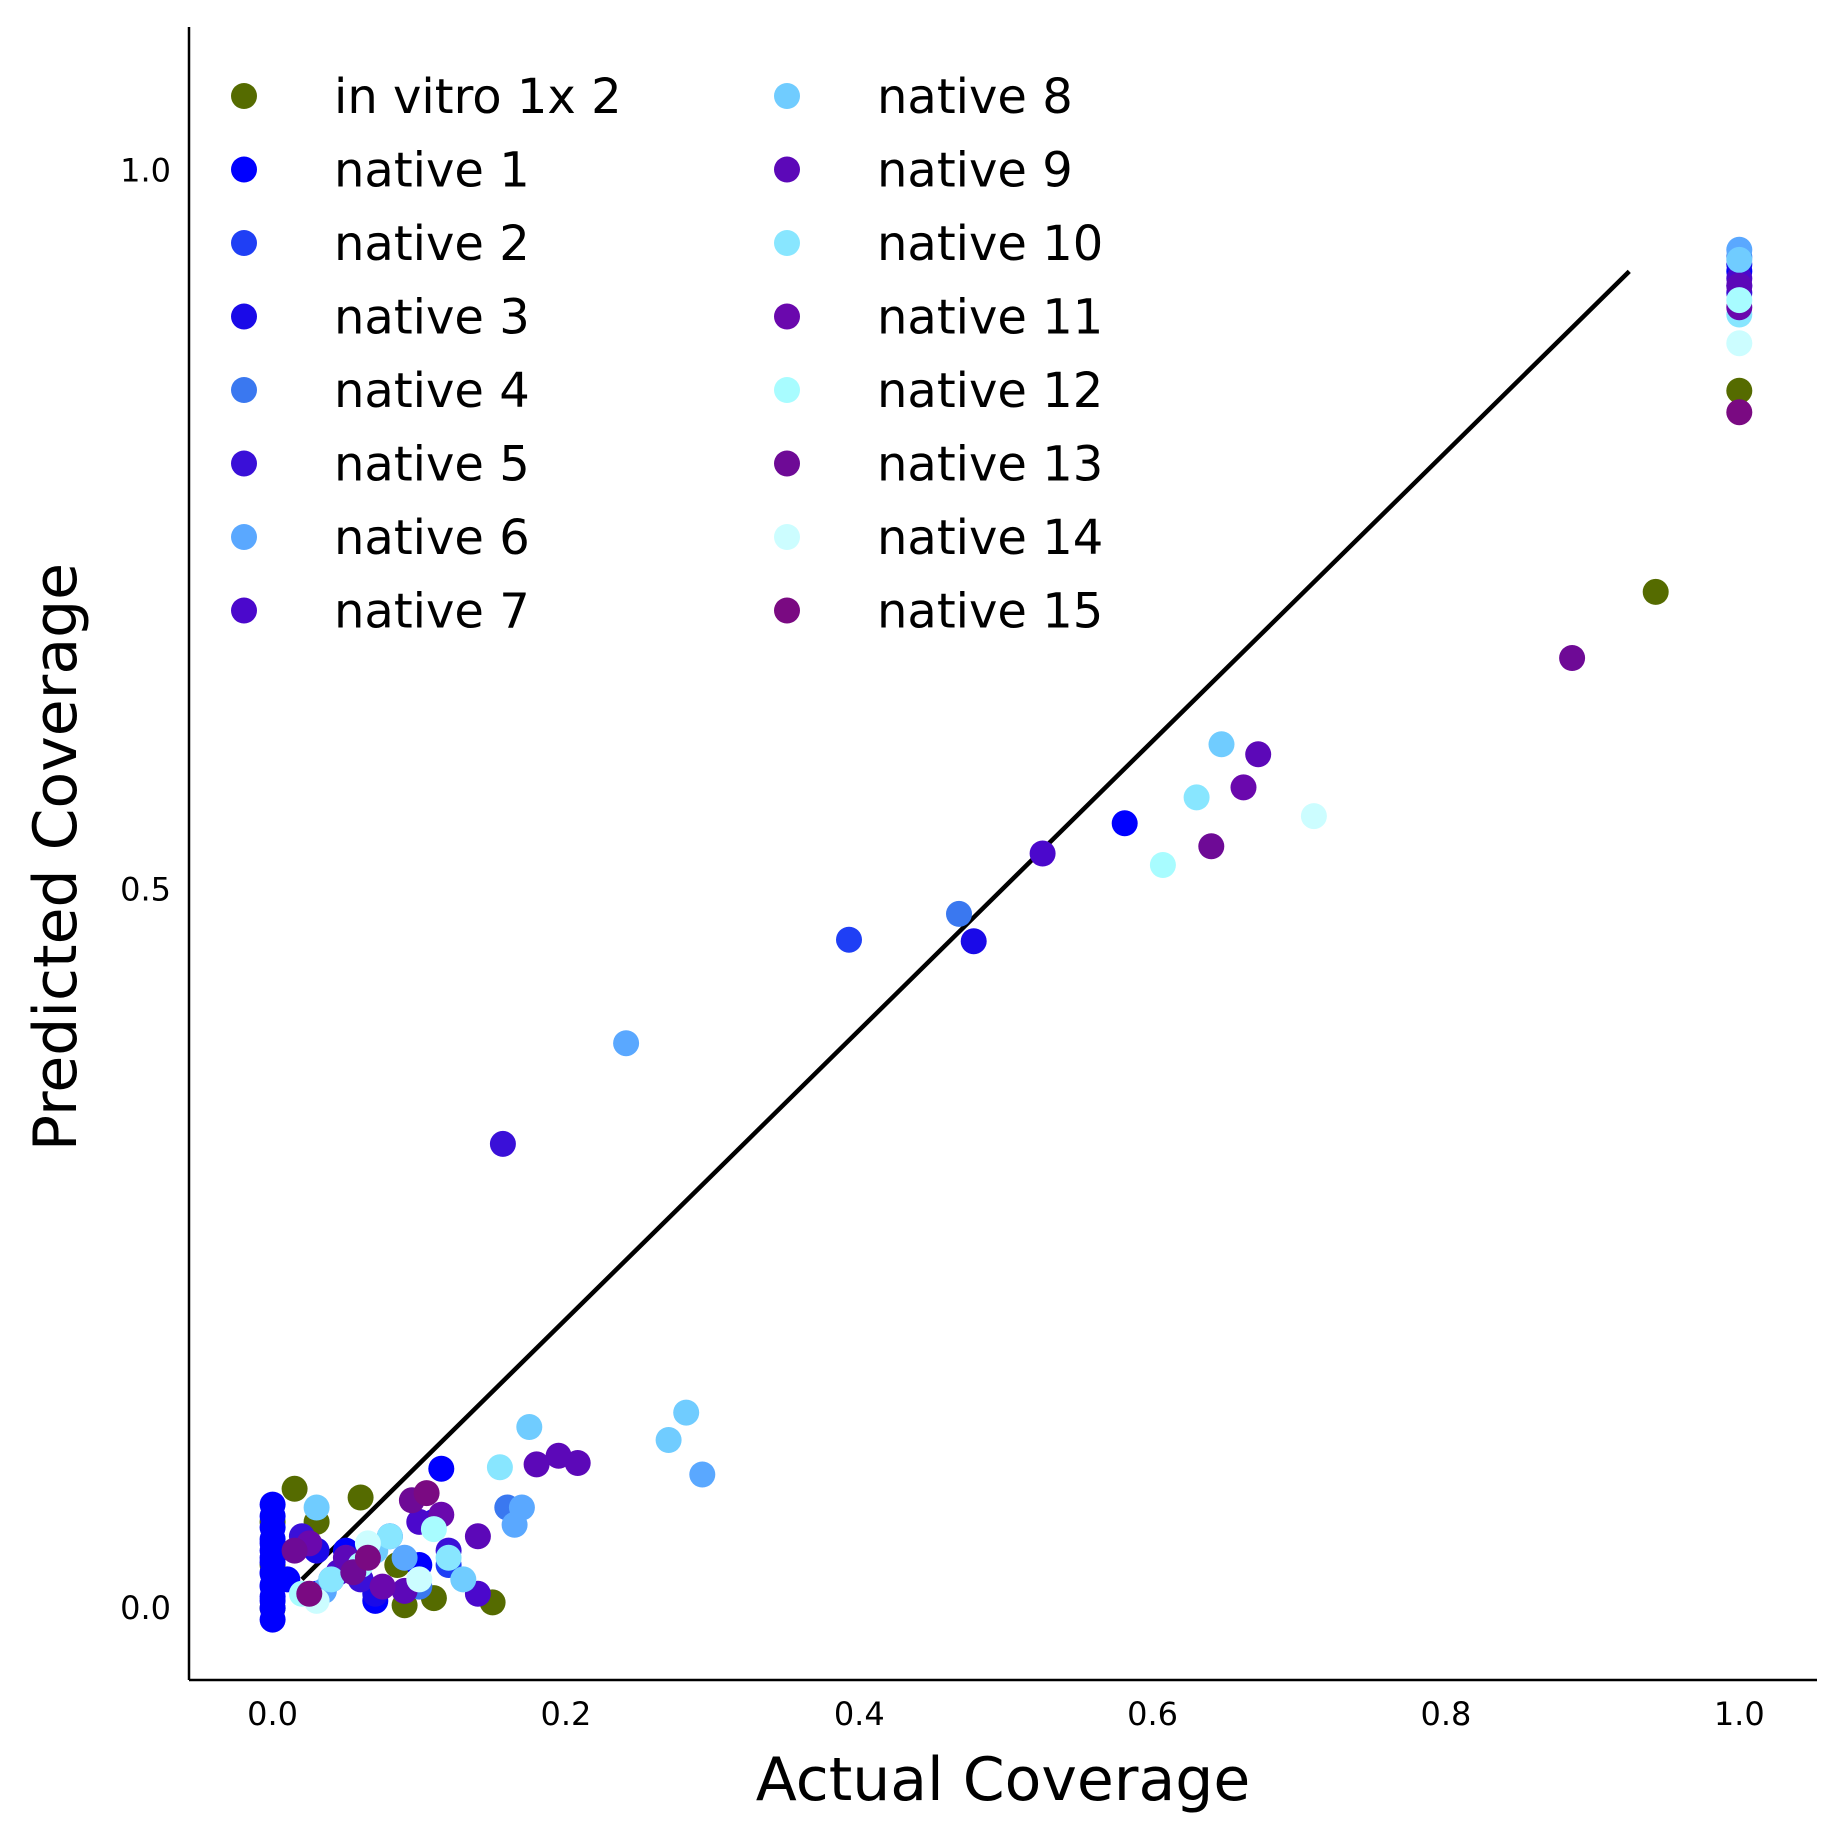 This screenshot has height=1834, width=1834. What do you see at coordinates (990, 391) in the screenshot?
I see `legend-label: native 12` at bounding box center [990, 391].